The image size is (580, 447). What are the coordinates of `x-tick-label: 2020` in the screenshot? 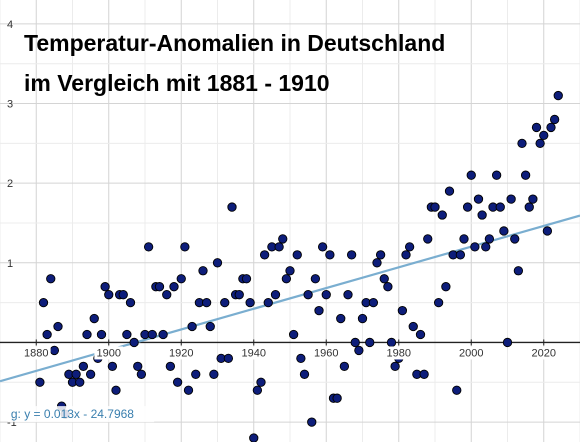 It's located at (544, 353).